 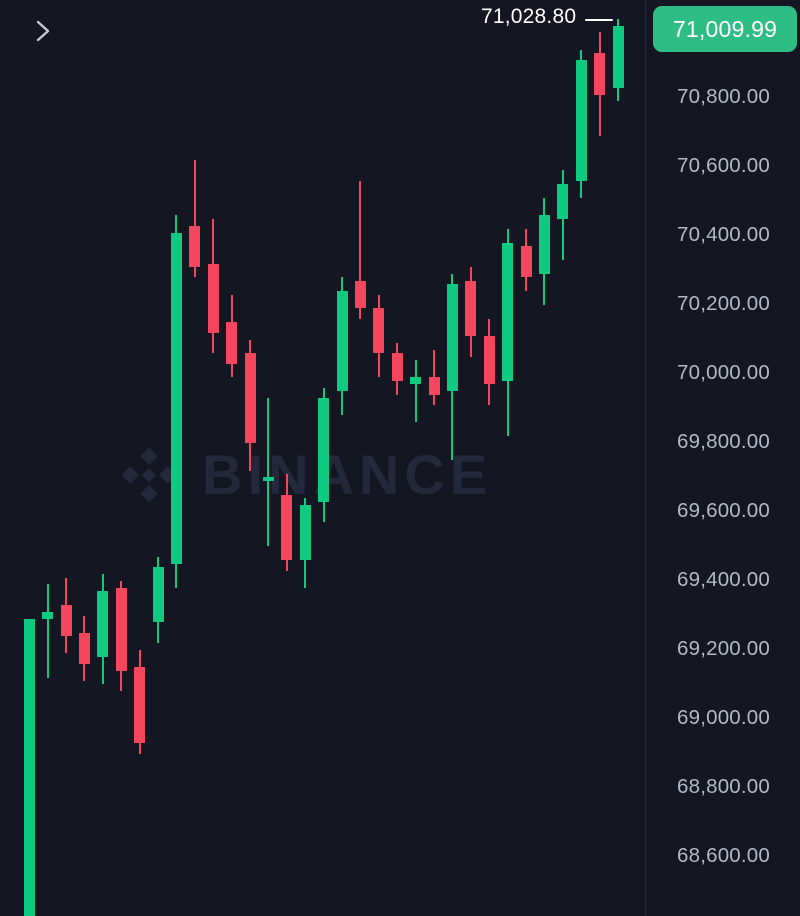 I want to click on price-axis-tick: 69,800.00, so click(x=723, y=441).